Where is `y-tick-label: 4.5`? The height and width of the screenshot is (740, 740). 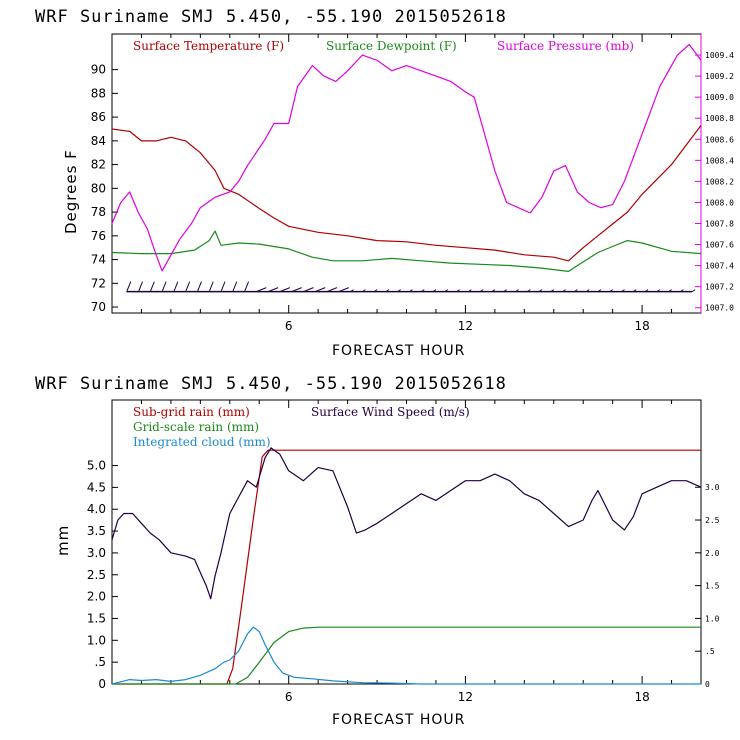 y-tick-label: 4.5 is located at coordinates (96, 487).